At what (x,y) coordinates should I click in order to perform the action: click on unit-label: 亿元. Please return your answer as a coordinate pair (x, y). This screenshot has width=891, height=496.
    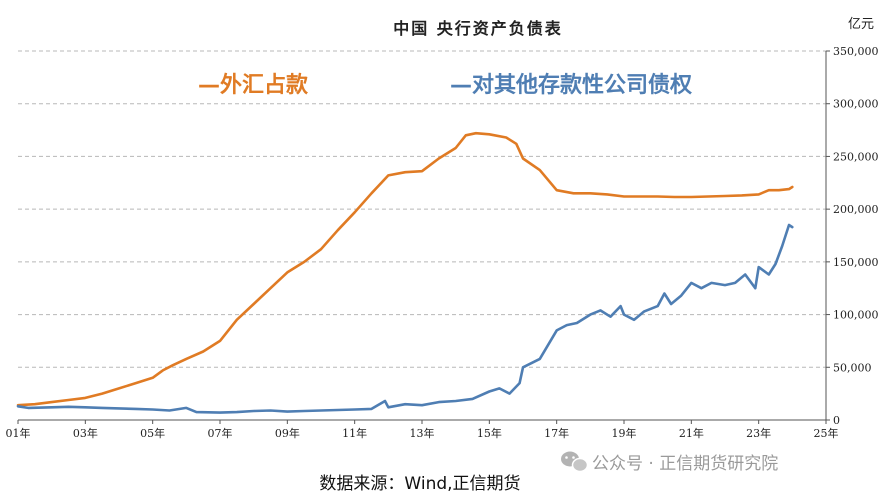
    Looking at the image, I should click on (861, 24).